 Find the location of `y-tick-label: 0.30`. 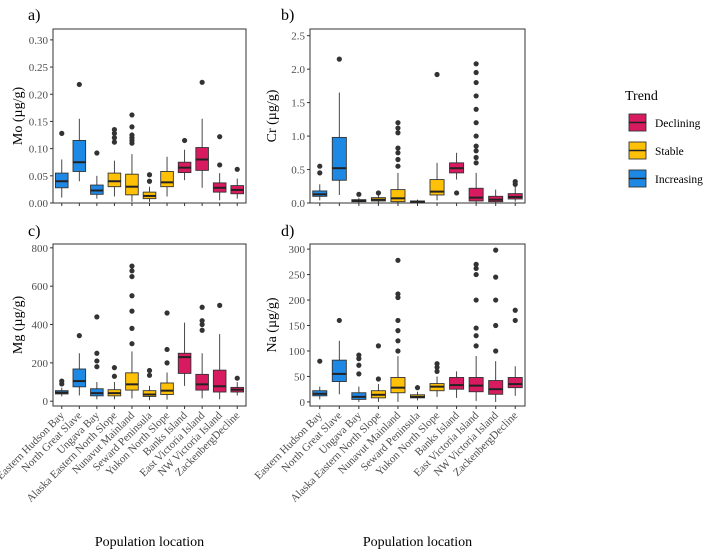

y-tick-label: 0.30 is located at coordinates (39, 41).